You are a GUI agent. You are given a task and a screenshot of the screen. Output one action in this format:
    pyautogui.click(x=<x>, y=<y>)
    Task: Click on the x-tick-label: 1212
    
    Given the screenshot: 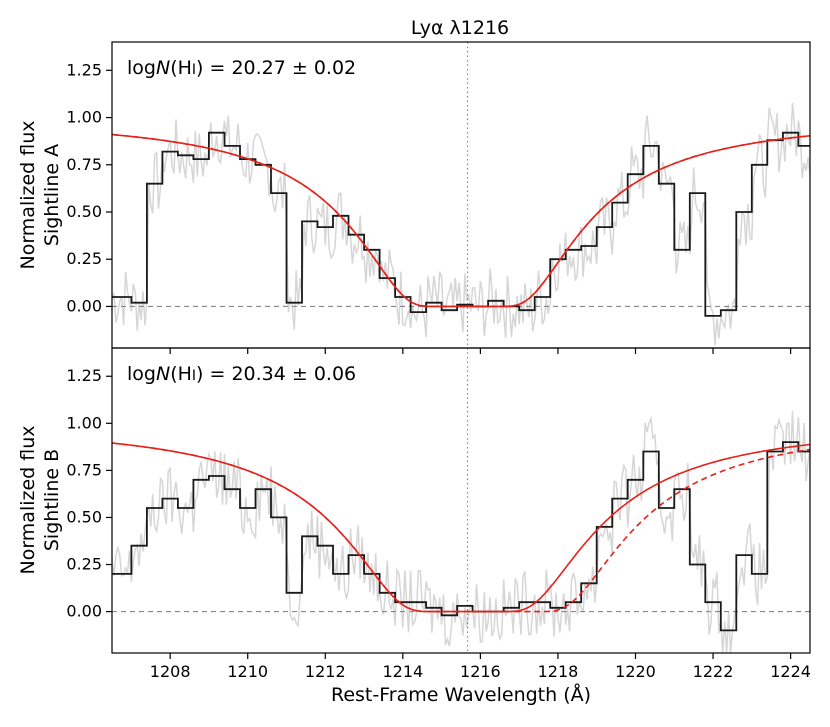 What is the action you would take?
    pyautogui.click(x=325, y=671)
    